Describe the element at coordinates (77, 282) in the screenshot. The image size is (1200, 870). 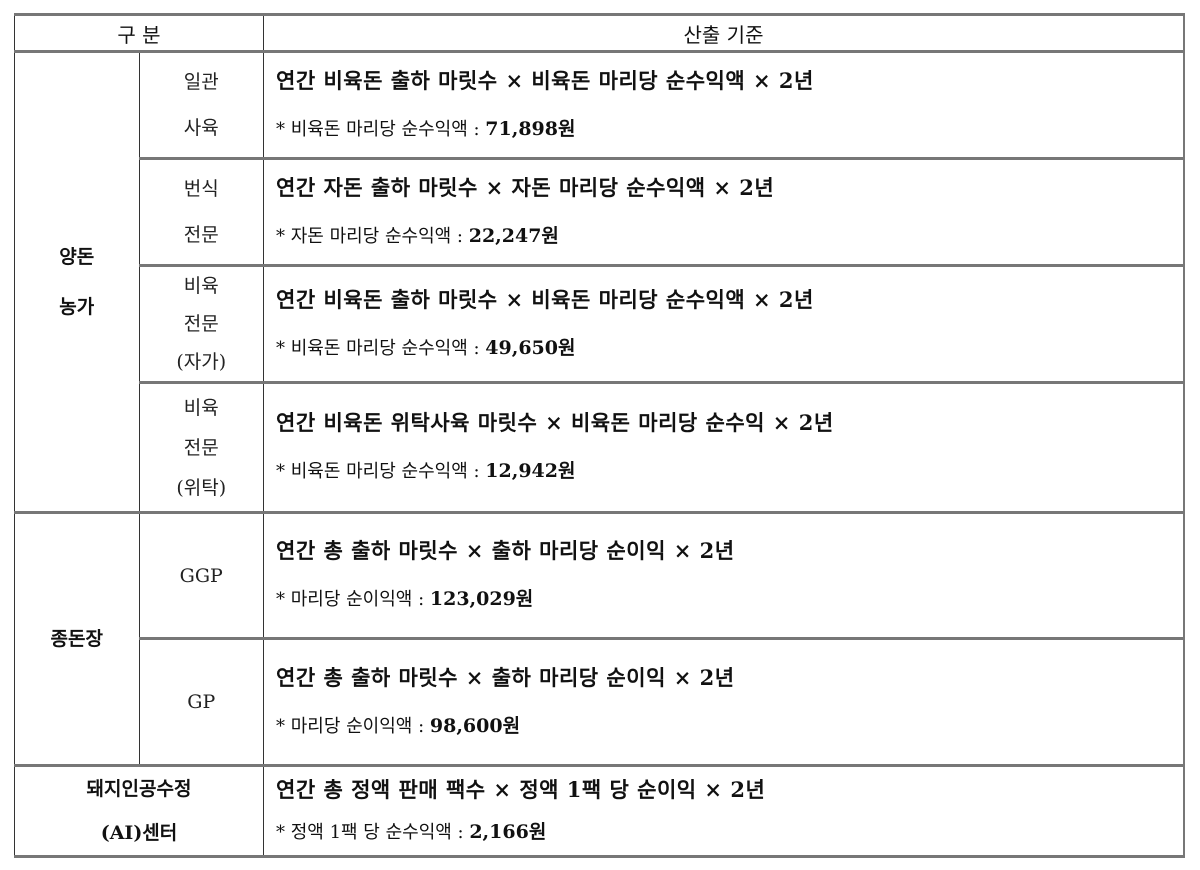
I see `group-pig-farm: 양돈 농가` at that location.